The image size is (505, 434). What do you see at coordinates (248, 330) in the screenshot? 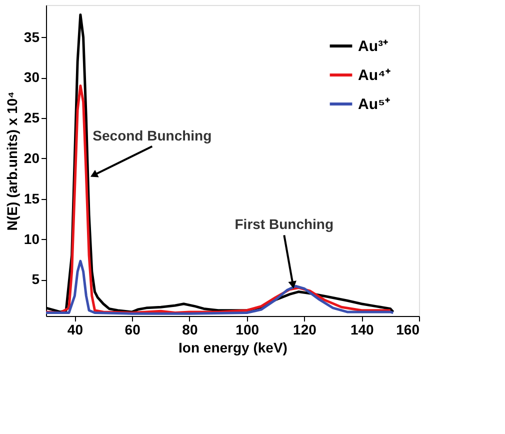
I see `x-tick-label: 100` at bounding box center [248, 330].